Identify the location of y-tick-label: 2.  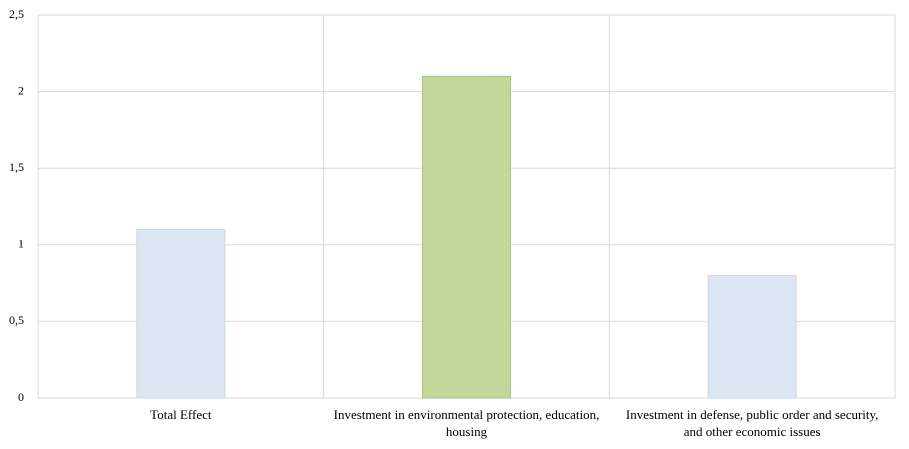
(21, 90).